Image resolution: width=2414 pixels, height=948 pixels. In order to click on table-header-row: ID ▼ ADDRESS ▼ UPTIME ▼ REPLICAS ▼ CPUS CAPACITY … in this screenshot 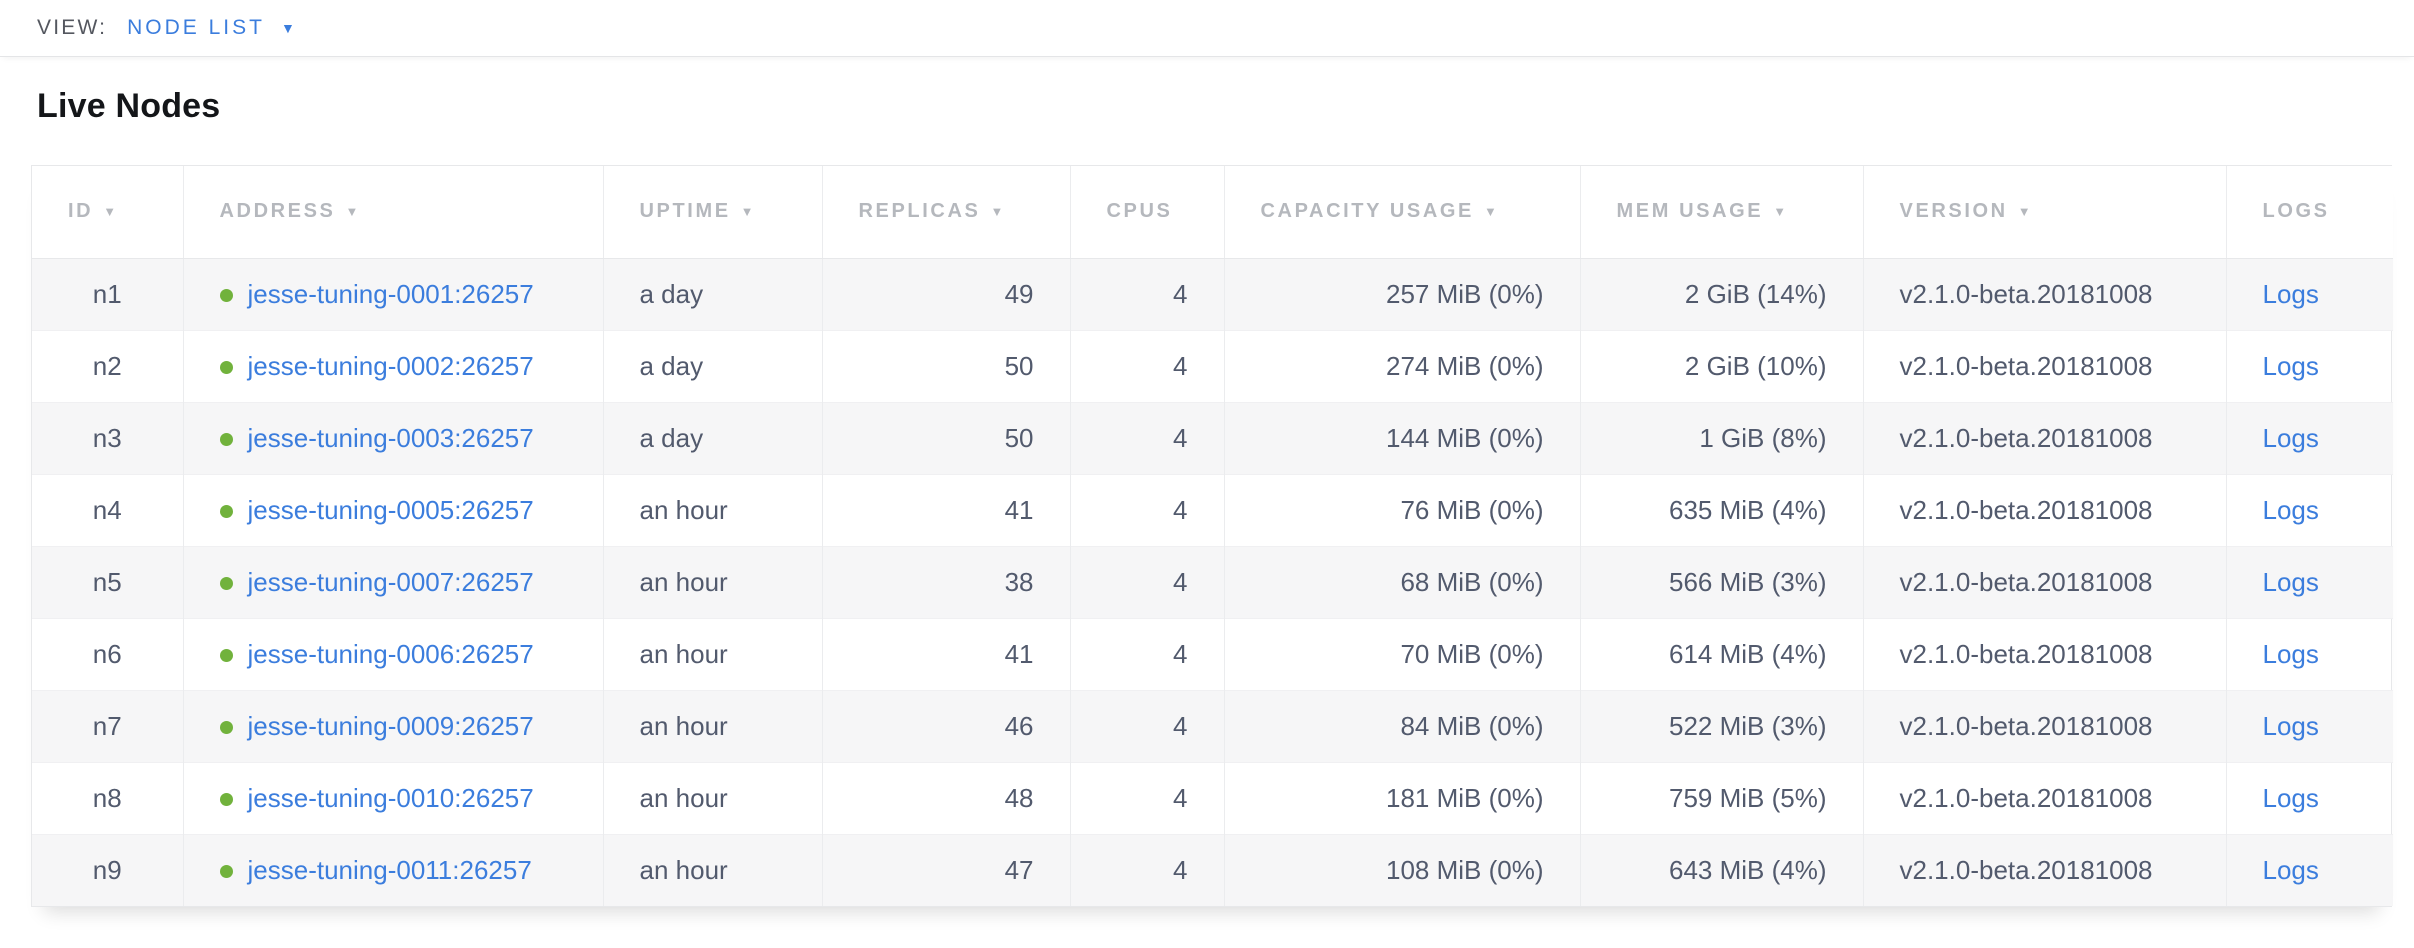, I will do `click(1212, 212)`.